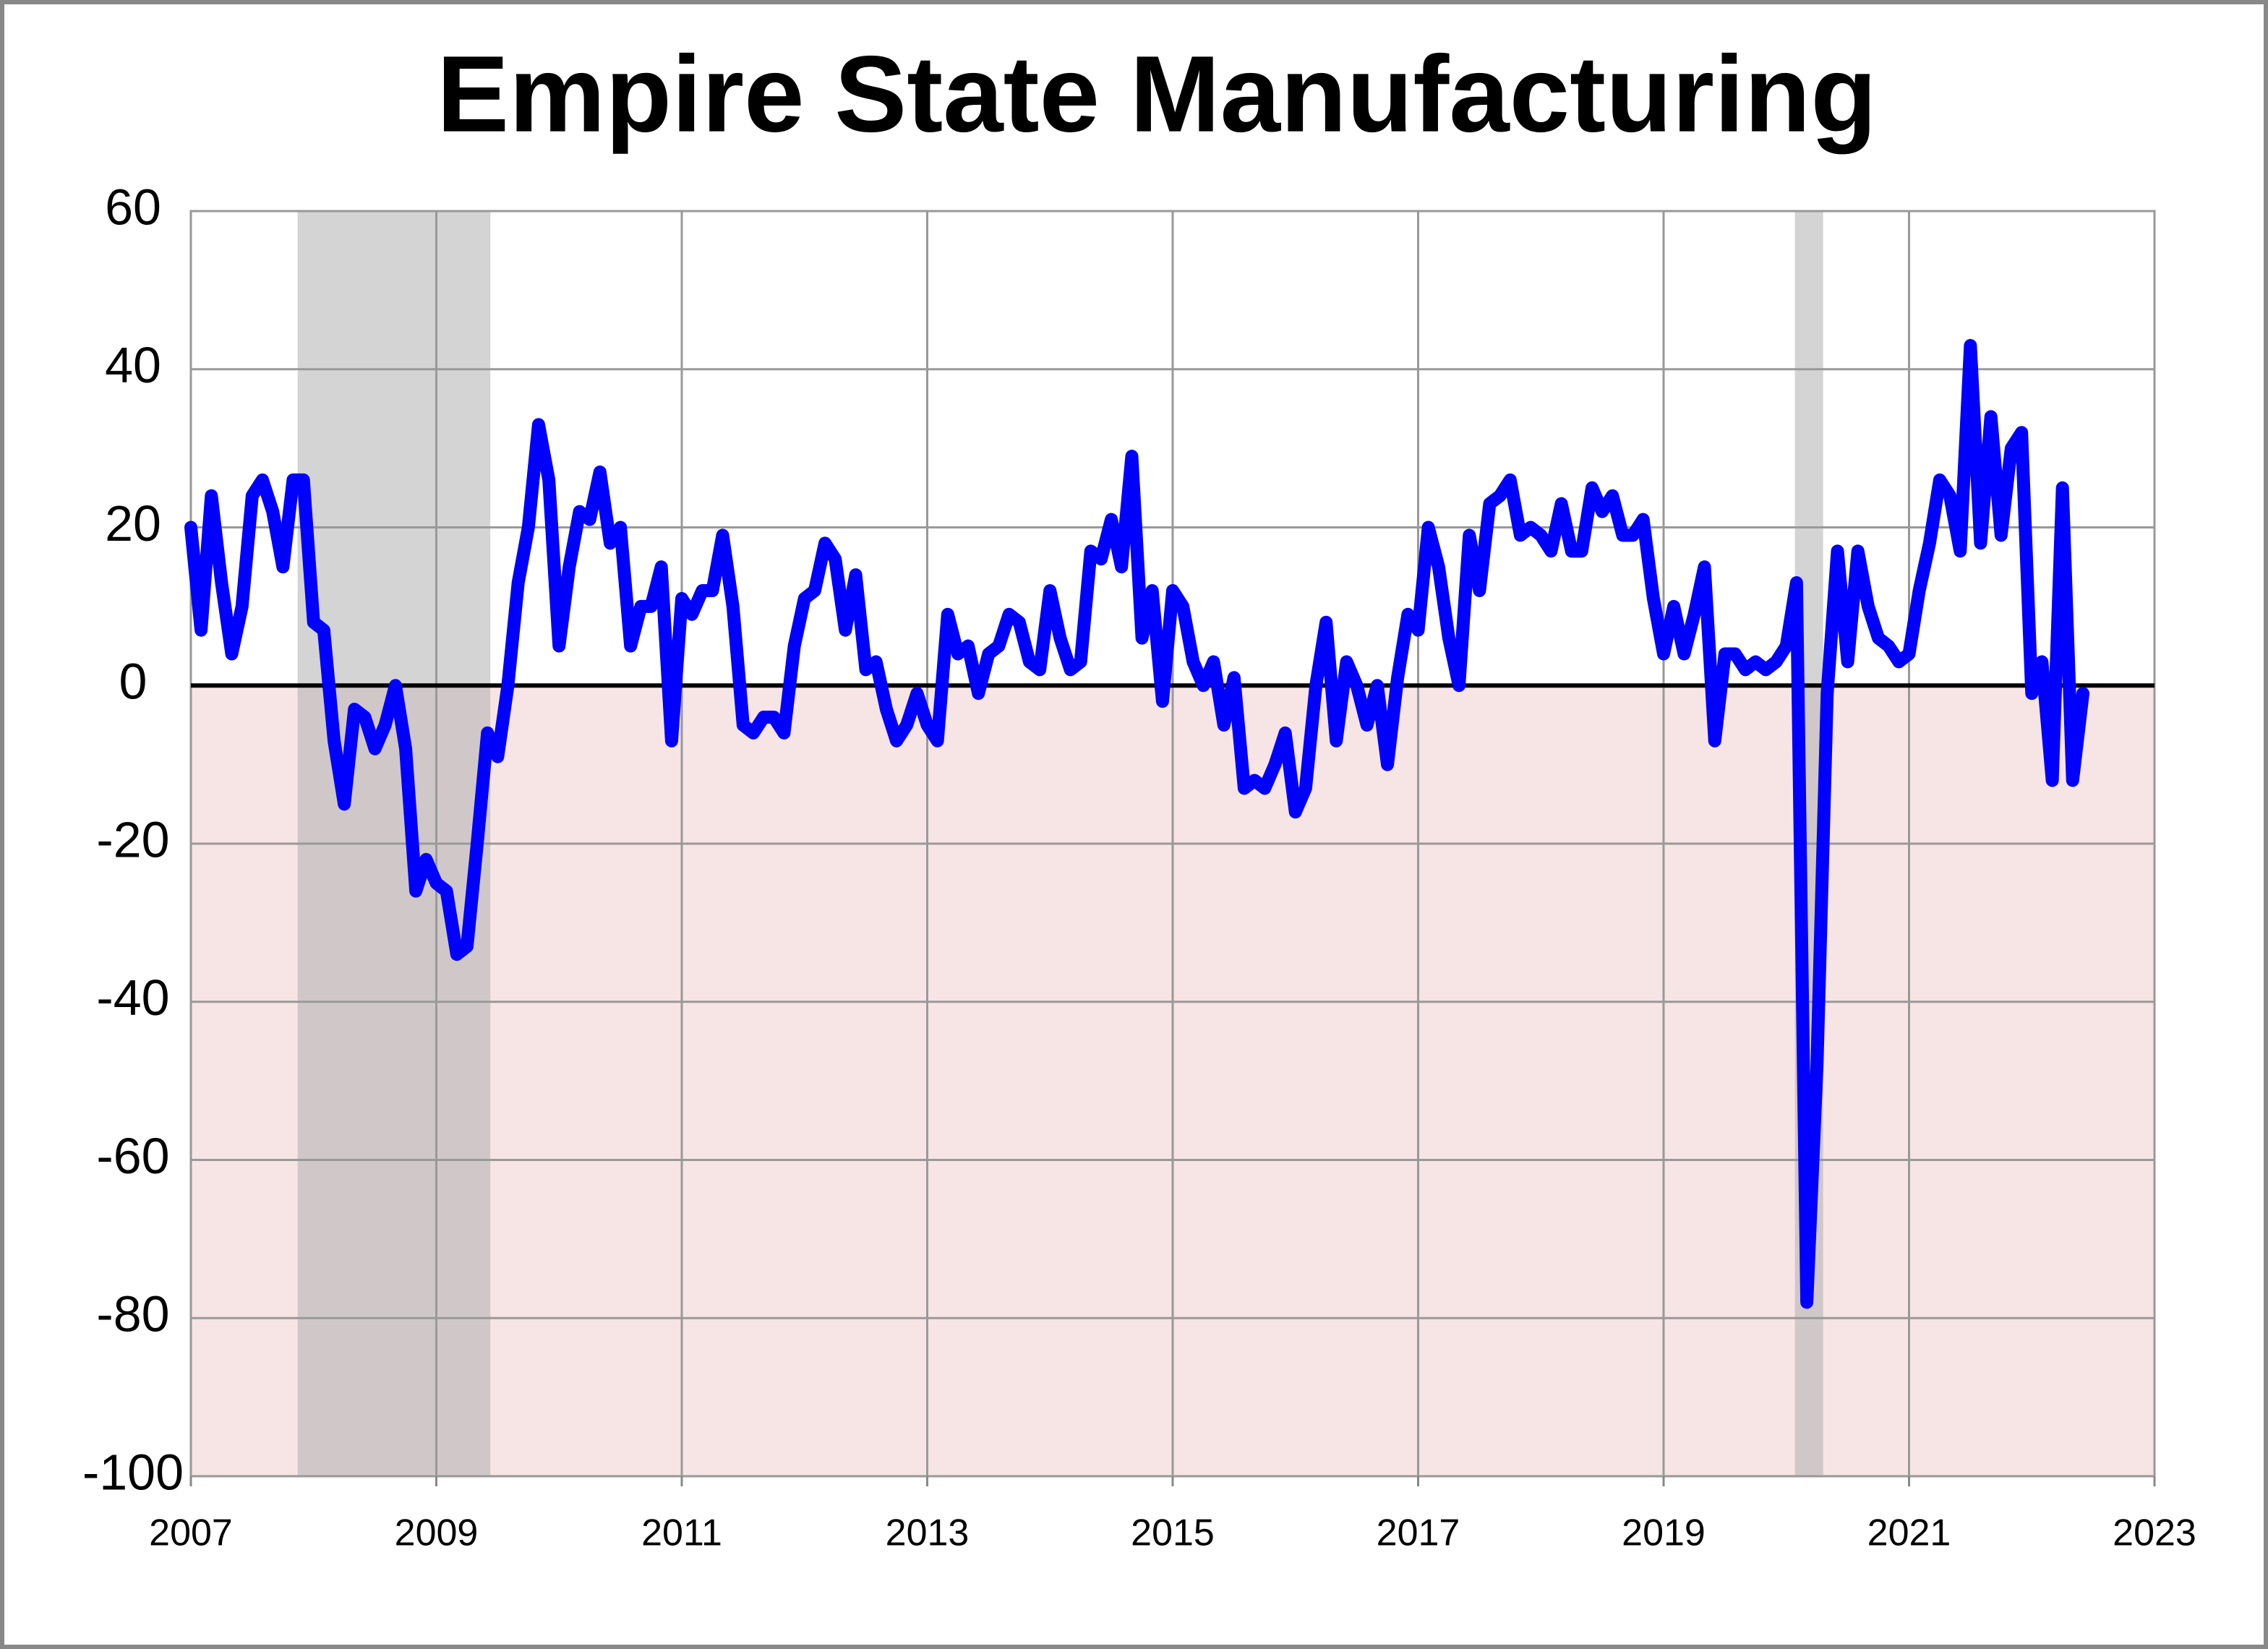 The width and height of the screenshot is (2268, 1649). Describe the element at coordinates (133, 682) in the screenshot. I see `y-tick-label: 0` at that location.